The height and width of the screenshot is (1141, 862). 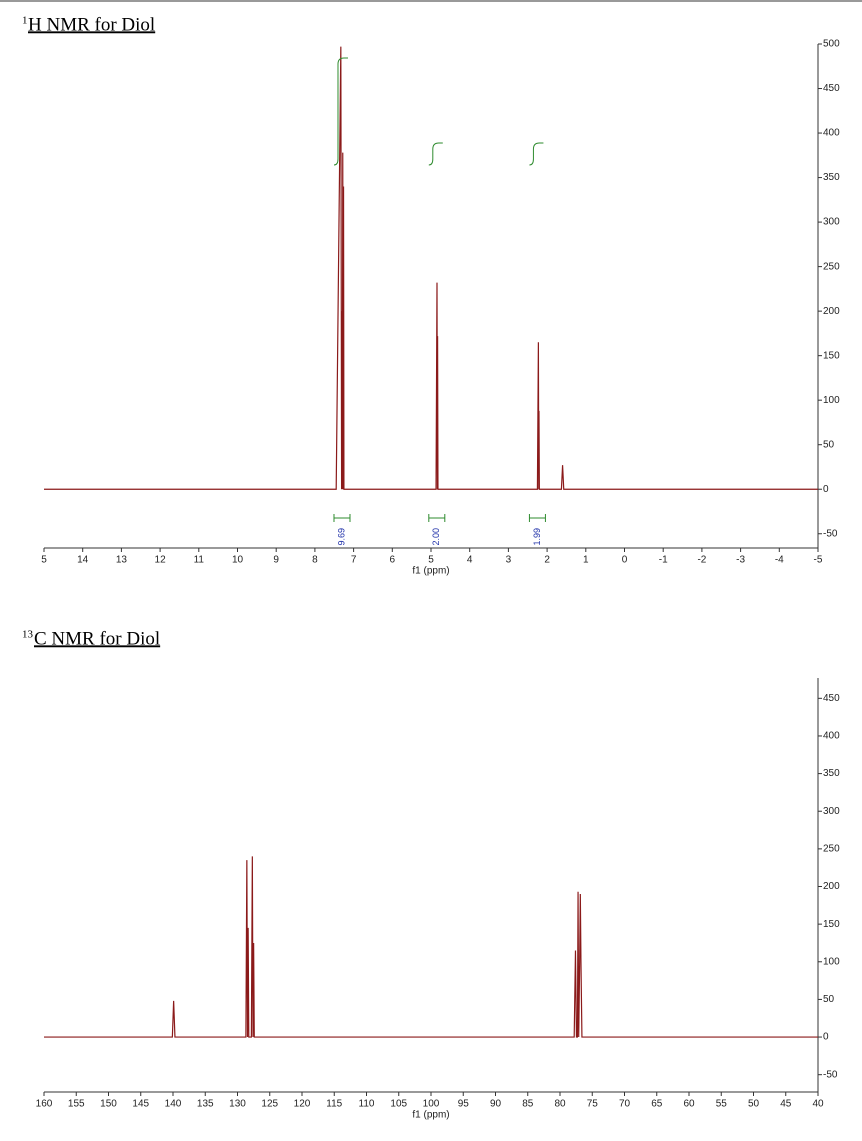 What do you see at coordinates (276, 560) in the screenshot?
I see `x-tick-label: 9` at bounding box center [276, 560].